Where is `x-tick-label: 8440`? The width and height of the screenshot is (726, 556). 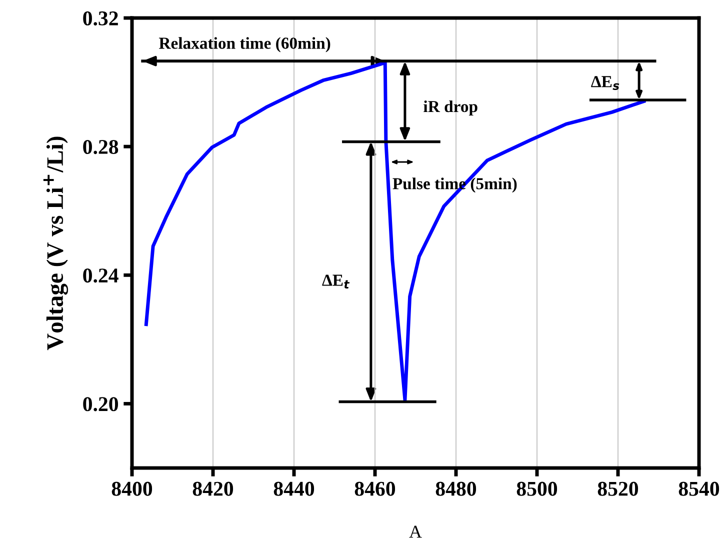 x-tick-label: 8440 is located at coordinates (294, 489).